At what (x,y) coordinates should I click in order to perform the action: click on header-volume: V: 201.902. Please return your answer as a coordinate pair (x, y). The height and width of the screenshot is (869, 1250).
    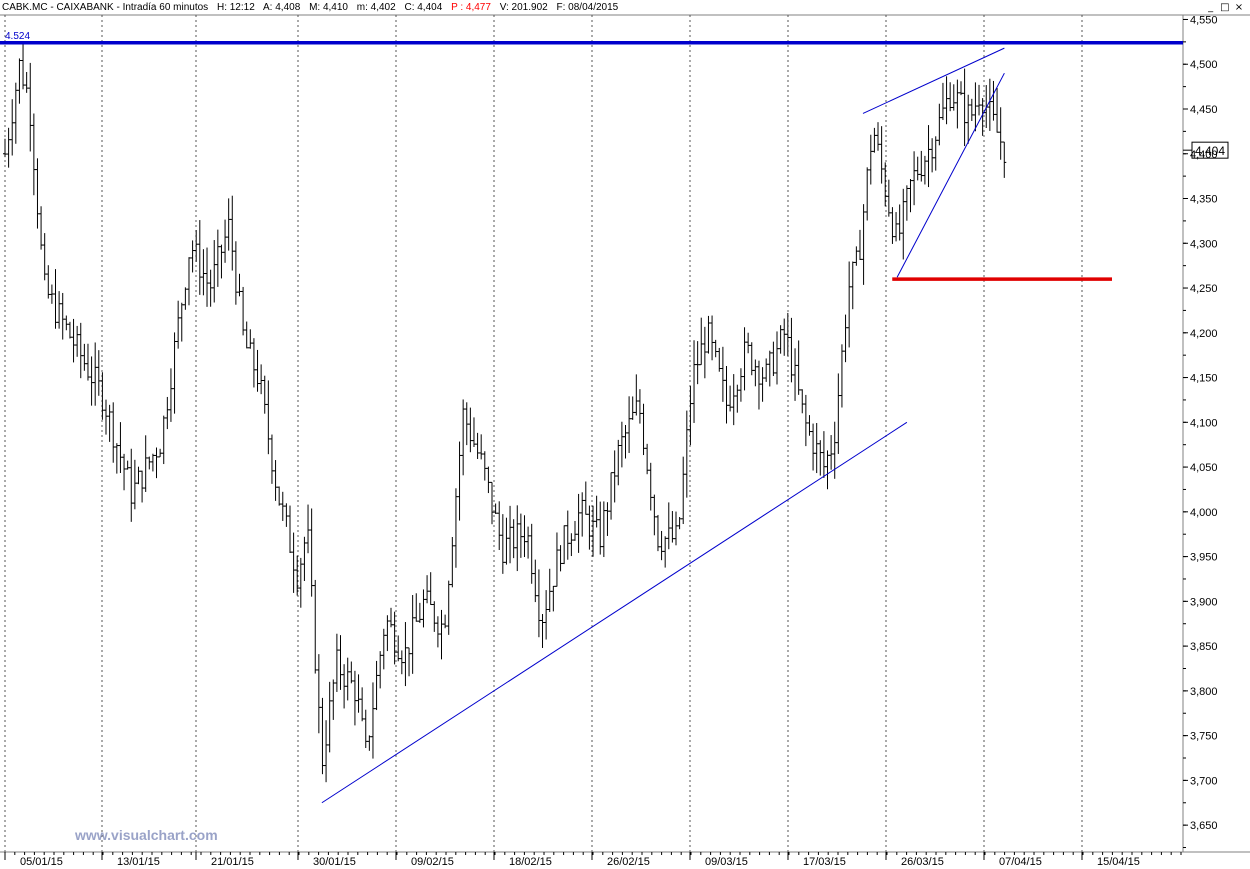
    Looking at the image, I should click on (523, 7).